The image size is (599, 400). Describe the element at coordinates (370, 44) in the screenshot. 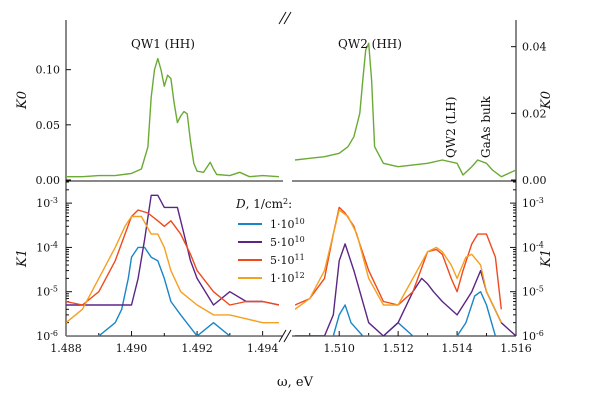

I see `annotation-qw2-hh: QW2 (HH)` at that location.